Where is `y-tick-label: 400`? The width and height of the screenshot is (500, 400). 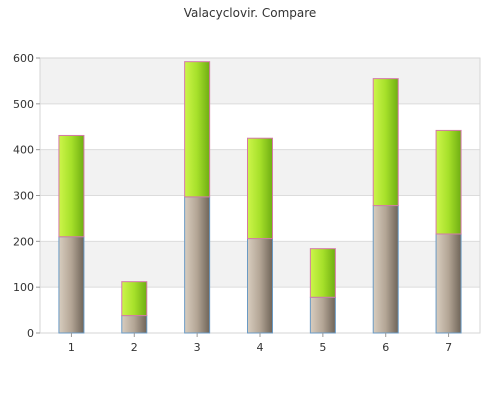
y-tick-label: 400 is located at coordinates (23, 150).